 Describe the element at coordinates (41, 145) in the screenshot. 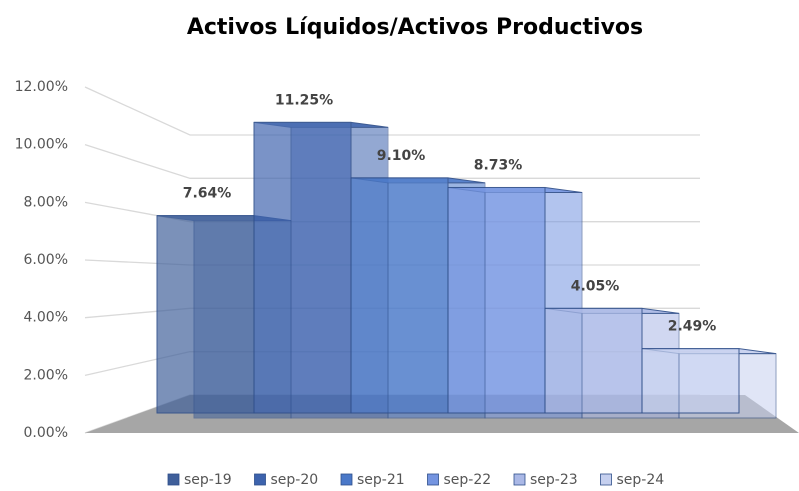

I see `y-tick-label: 10.00%` at that location.